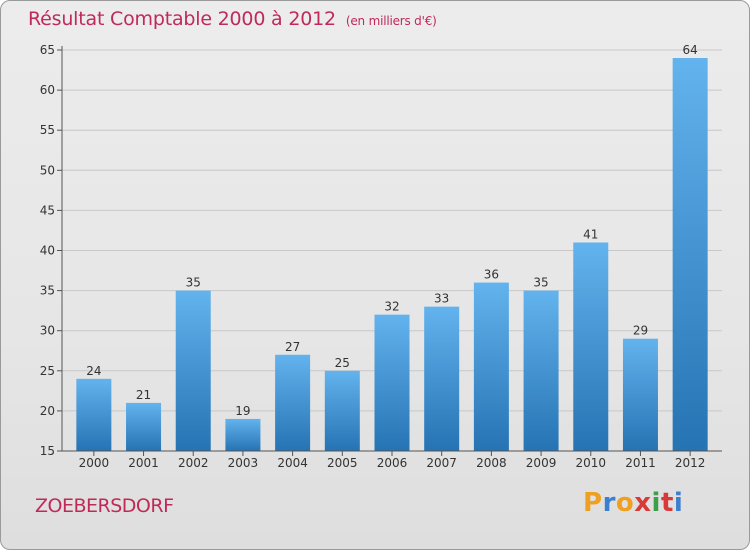 This screenshot has width=750, height=550. What do you see at coordinates (143, 395) in the screenshot?
I see `data-label-2001: 21` at bounding box center [143, 395].